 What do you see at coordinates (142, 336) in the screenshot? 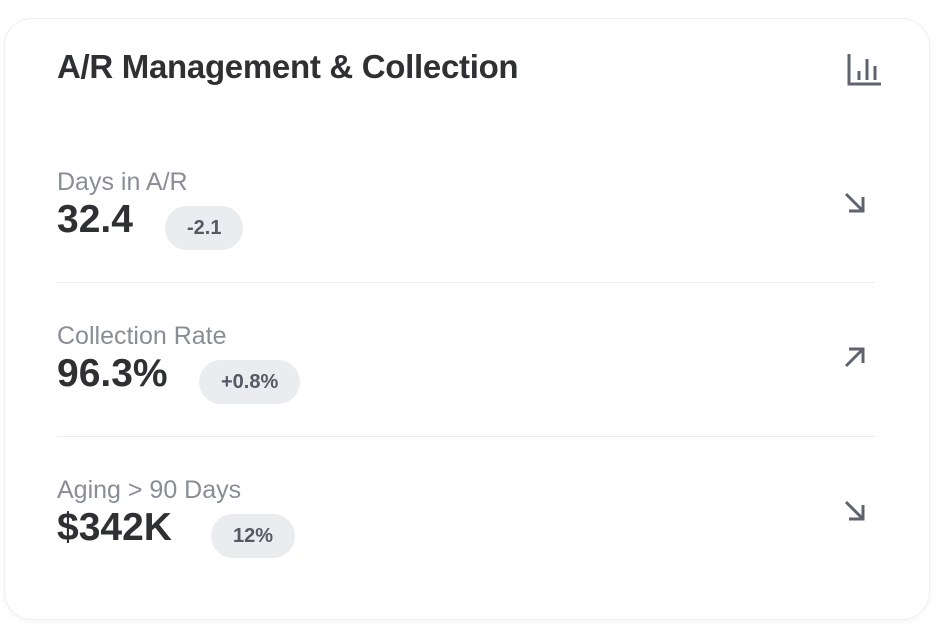
I see `metric-label: Collection Rate` at bounding box center [142, 336].